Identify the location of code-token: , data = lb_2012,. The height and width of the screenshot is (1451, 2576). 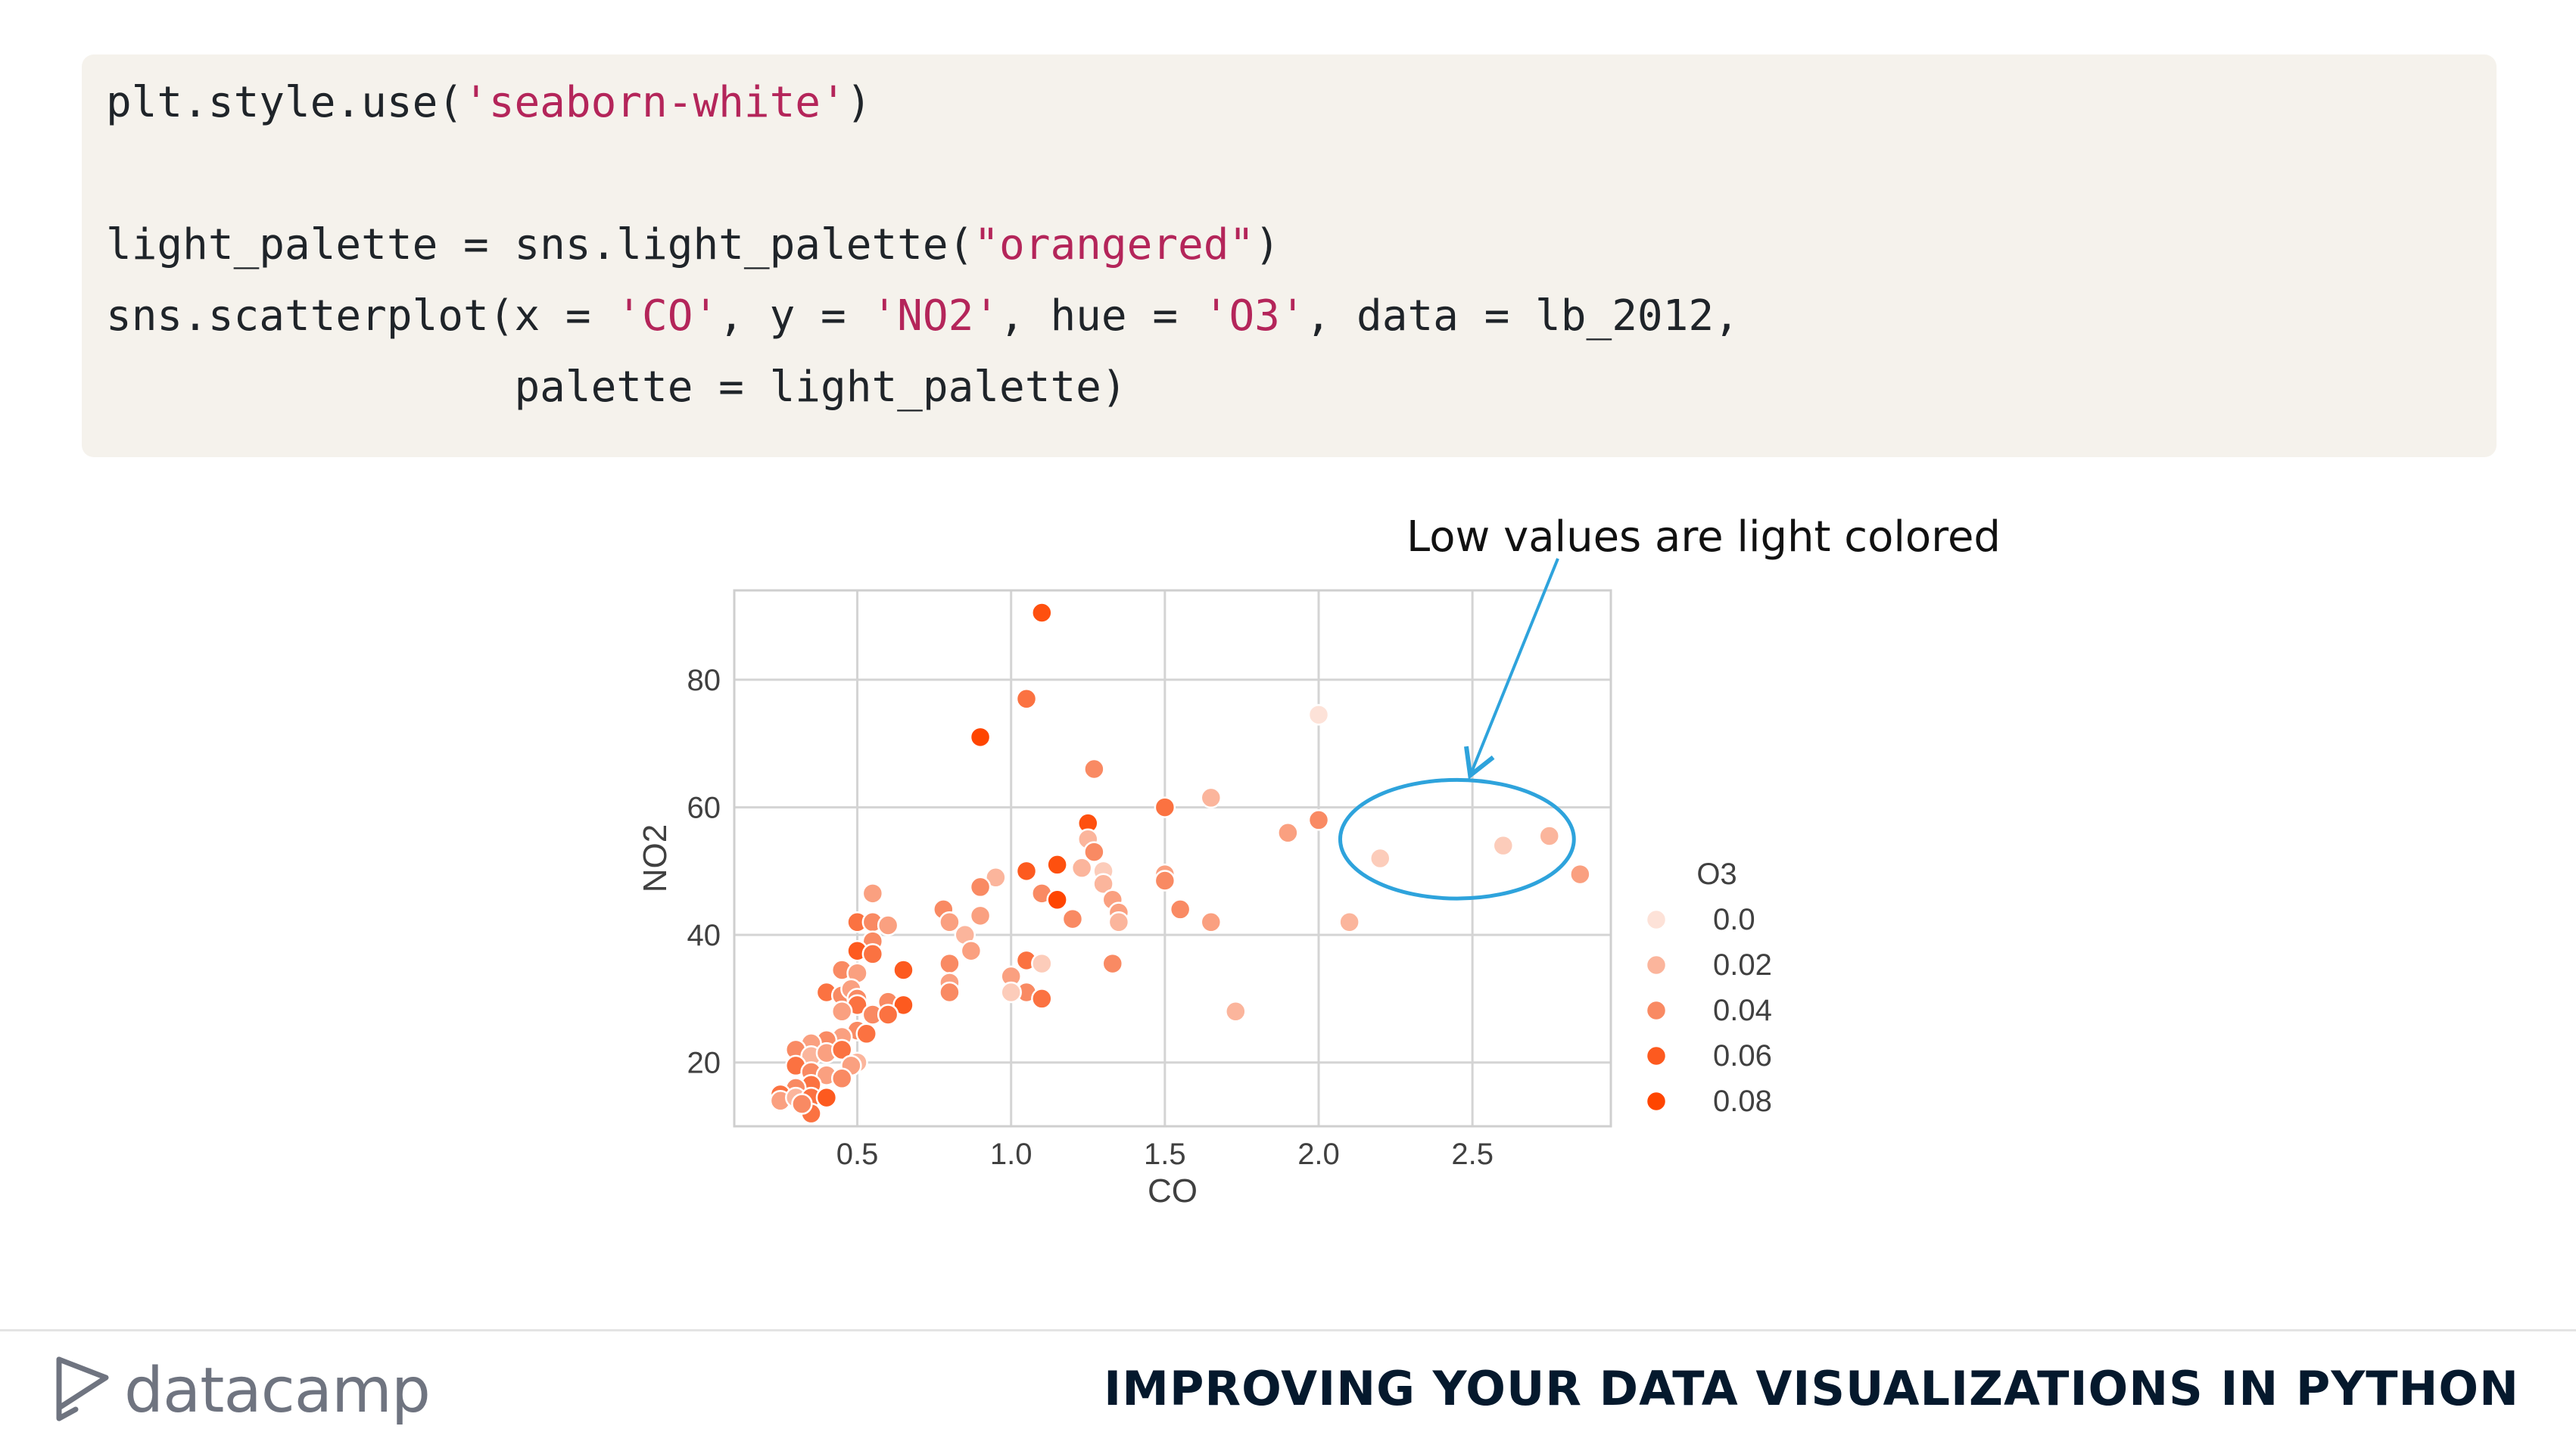
(1522, 316).